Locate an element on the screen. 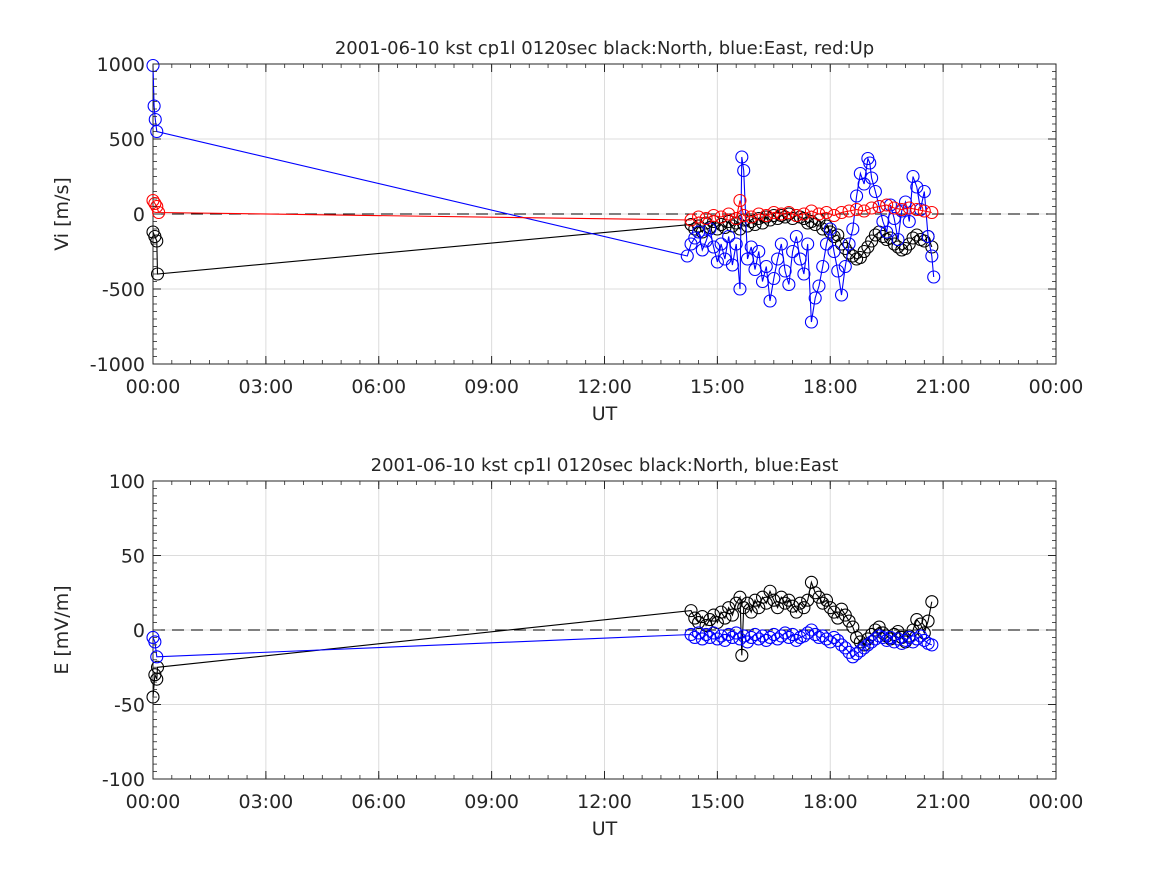  x-tick-label: 18:00 is located at coordinates (830, 387).